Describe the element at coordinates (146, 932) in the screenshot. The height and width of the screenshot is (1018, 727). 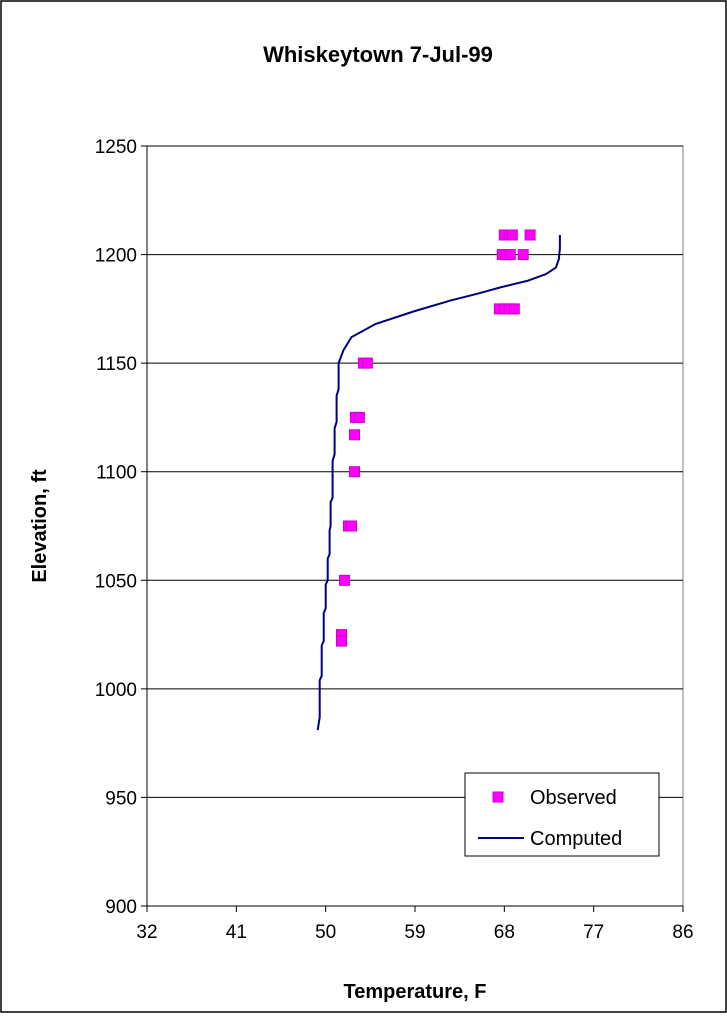
I see `x-tick-label: 32` at that location.